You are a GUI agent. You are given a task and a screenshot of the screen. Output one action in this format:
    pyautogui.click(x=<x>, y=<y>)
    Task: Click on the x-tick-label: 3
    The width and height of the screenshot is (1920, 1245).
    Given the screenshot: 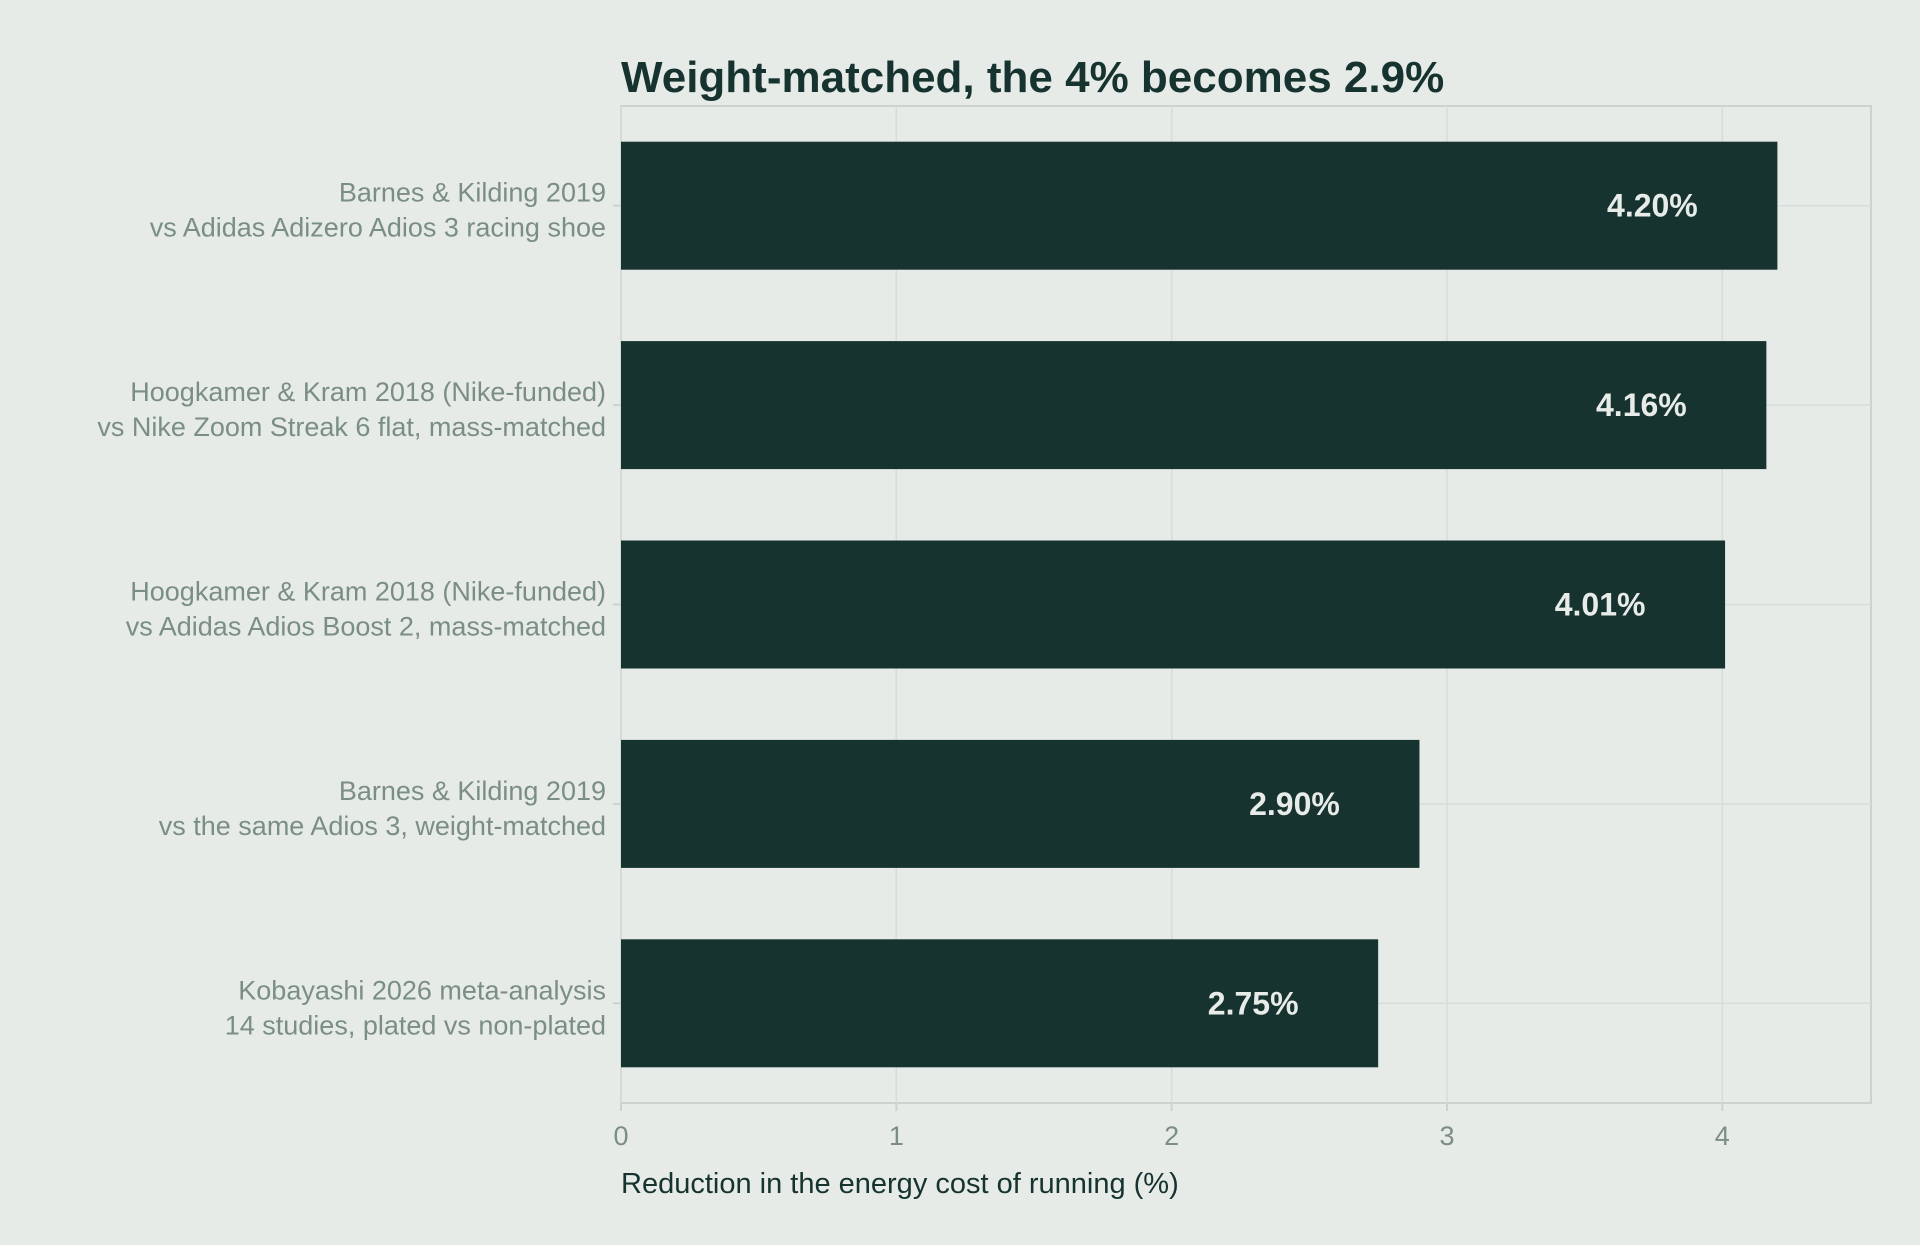 What is the action you would take?
    pyautogui.click(x=1446, y=1136)
    